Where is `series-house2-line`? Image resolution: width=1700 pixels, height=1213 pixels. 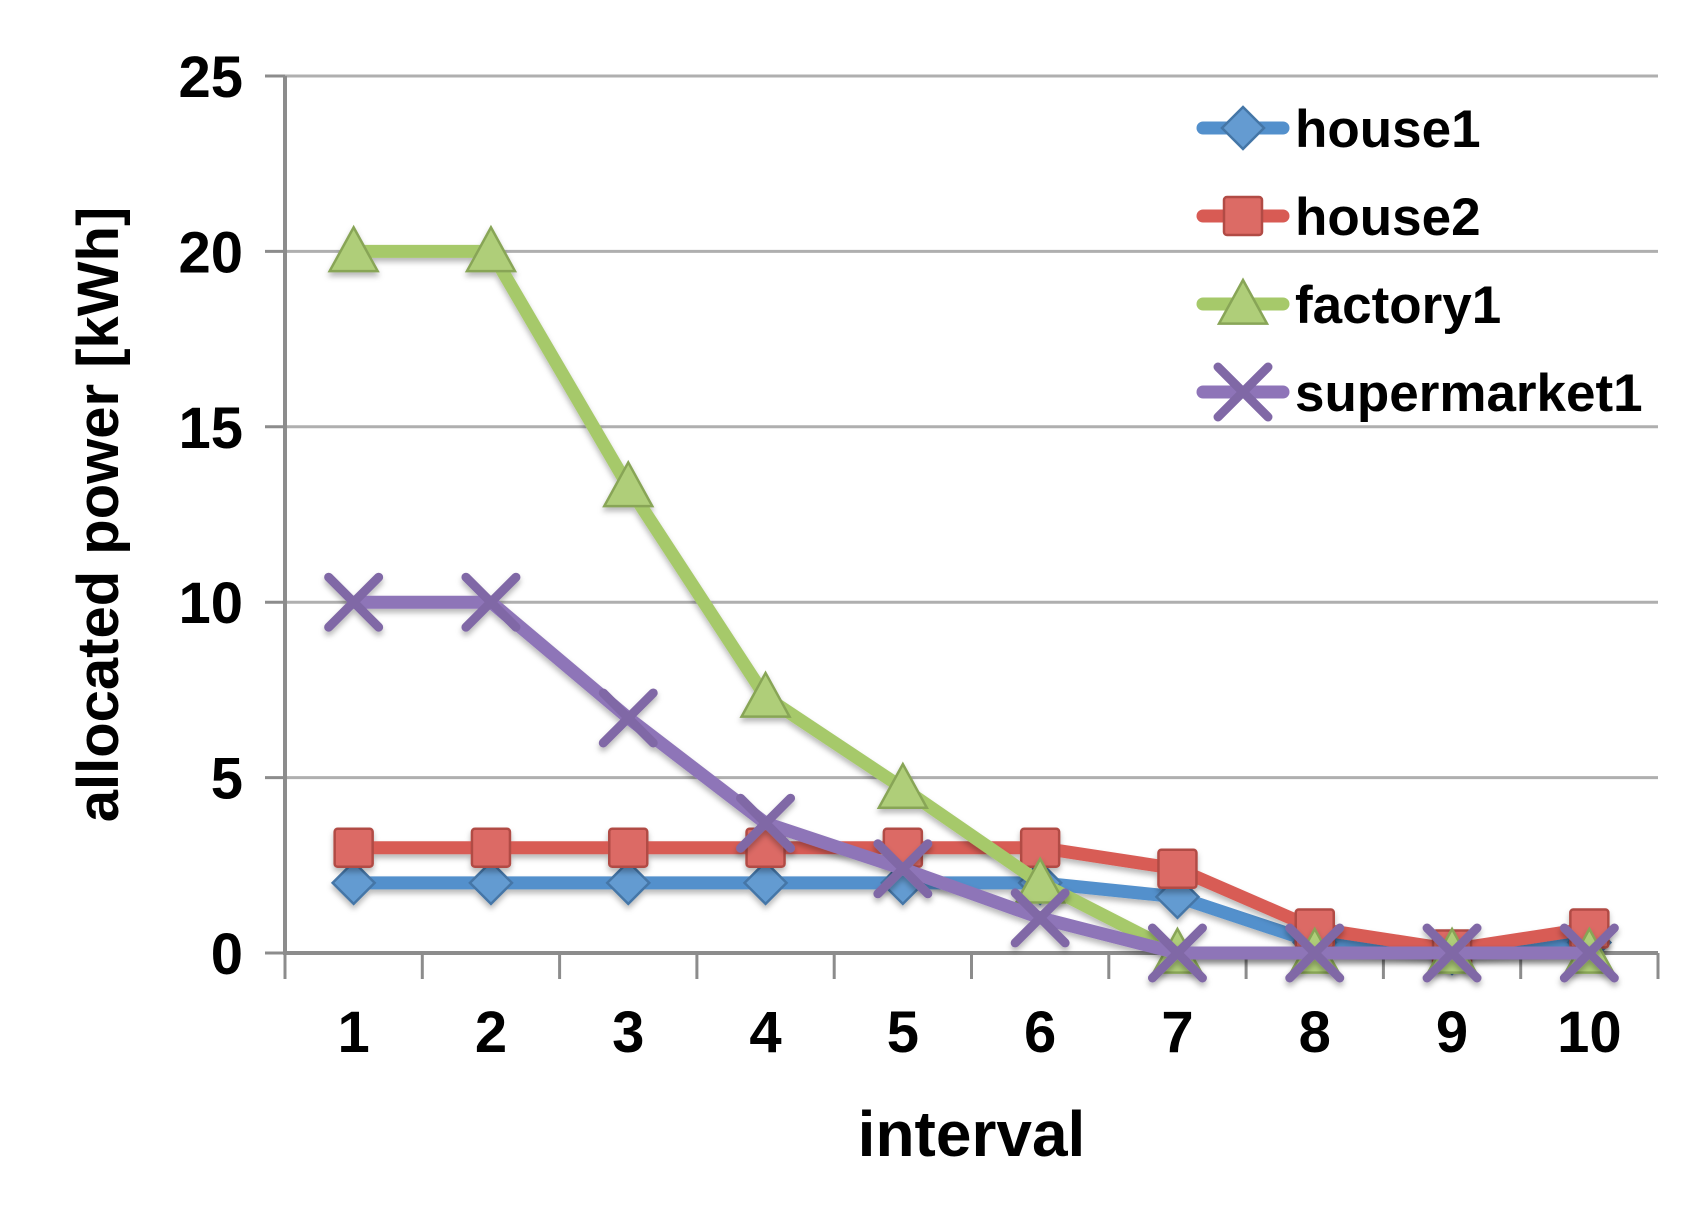 series-house2-line is located at coordinates (971, 898).